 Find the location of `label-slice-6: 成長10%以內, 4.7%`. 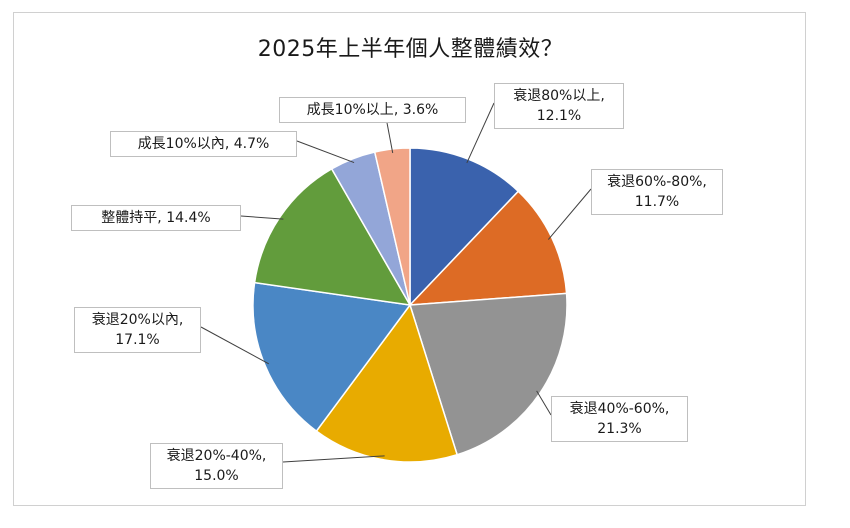

label-slice-6: 成長10%以內, 4.7% is located at coordinates (203, 144).